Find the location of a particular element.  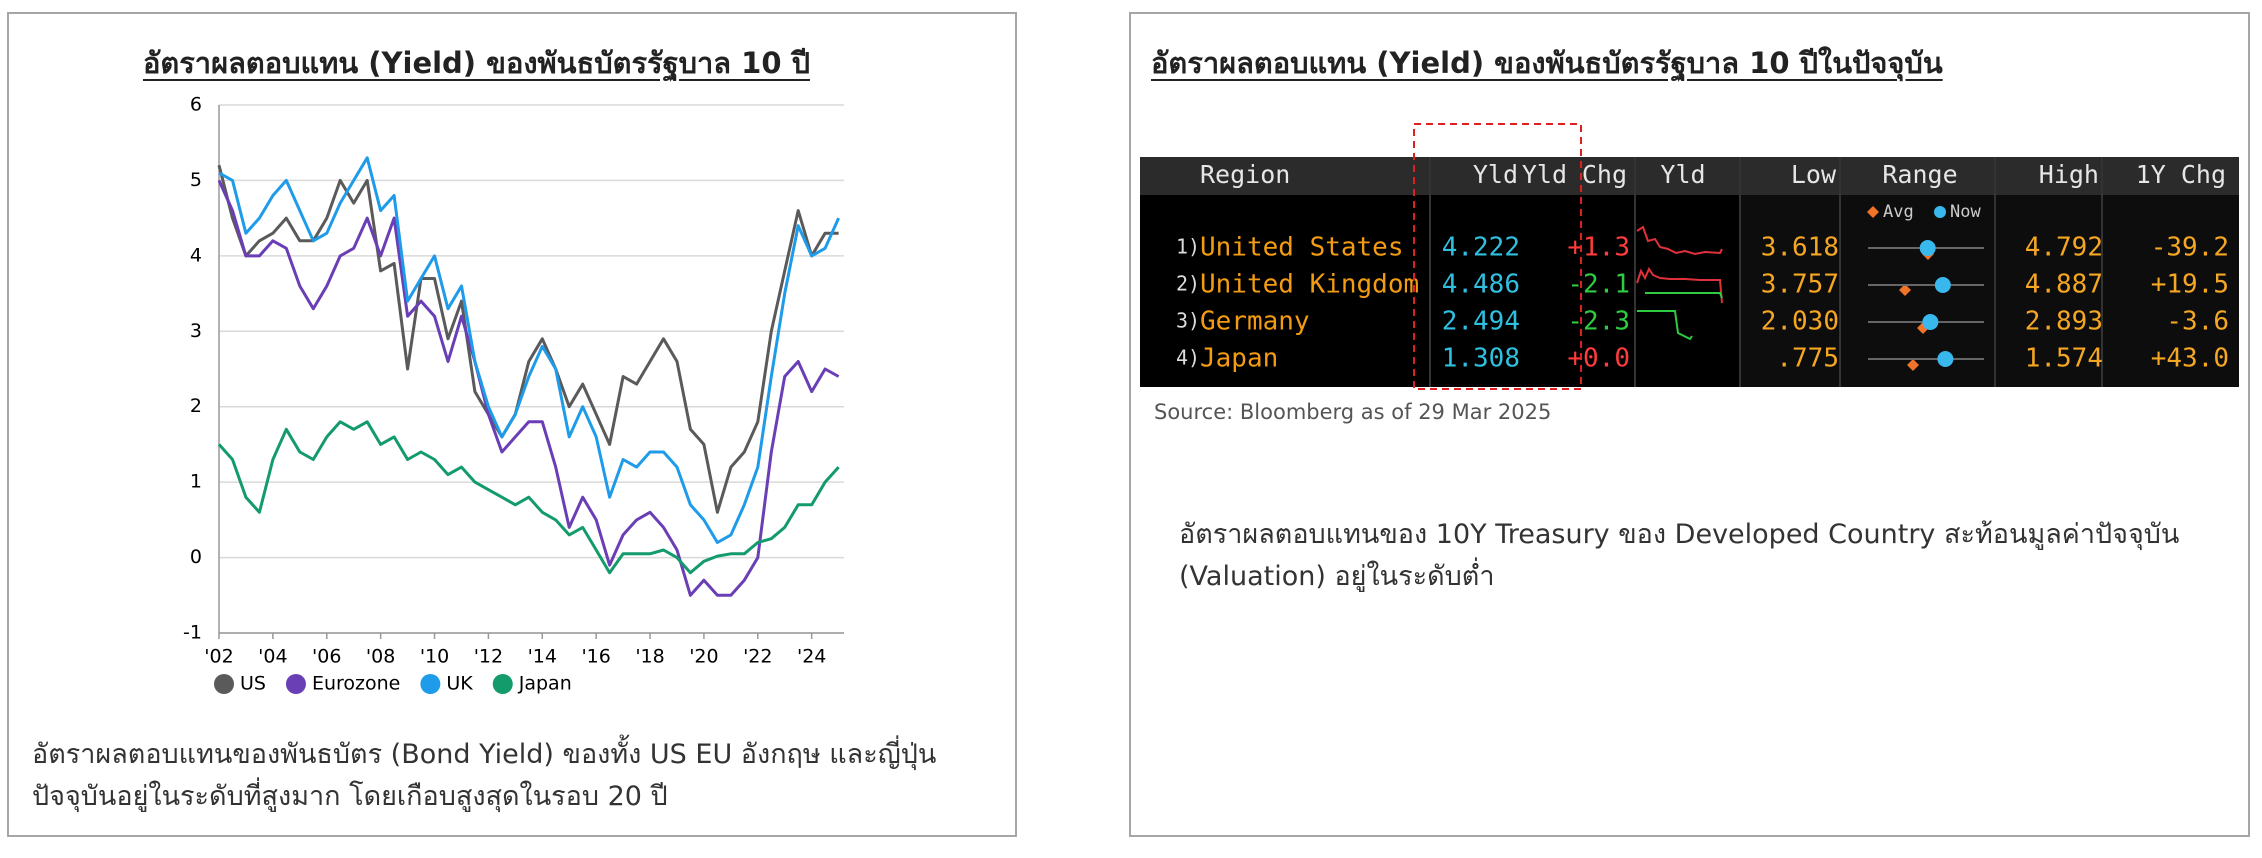

header-bg is located at coordinates (1689, 176).